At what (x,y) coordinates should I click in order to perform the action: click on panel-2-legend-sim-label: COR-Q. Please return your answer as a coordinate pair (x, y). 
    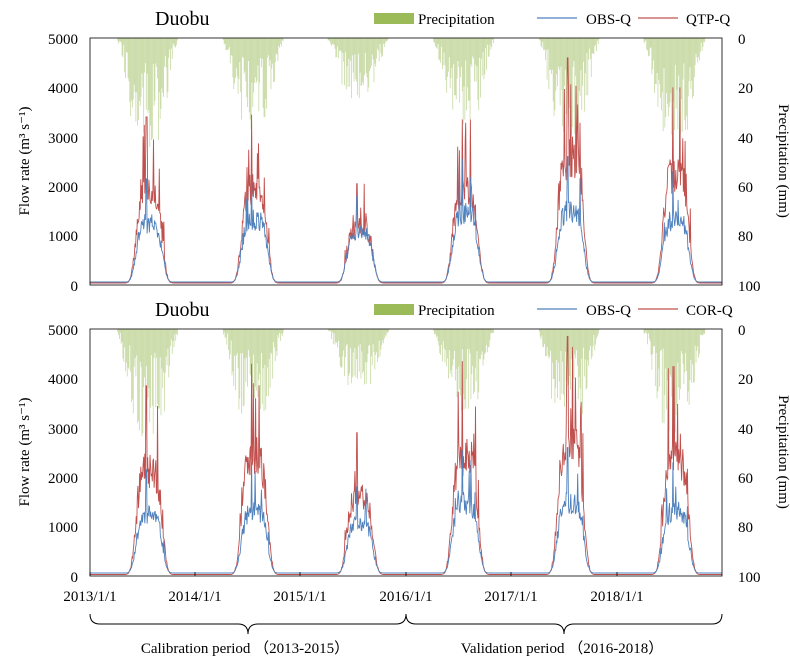
    Looking at the image, I should click on (709, 311).